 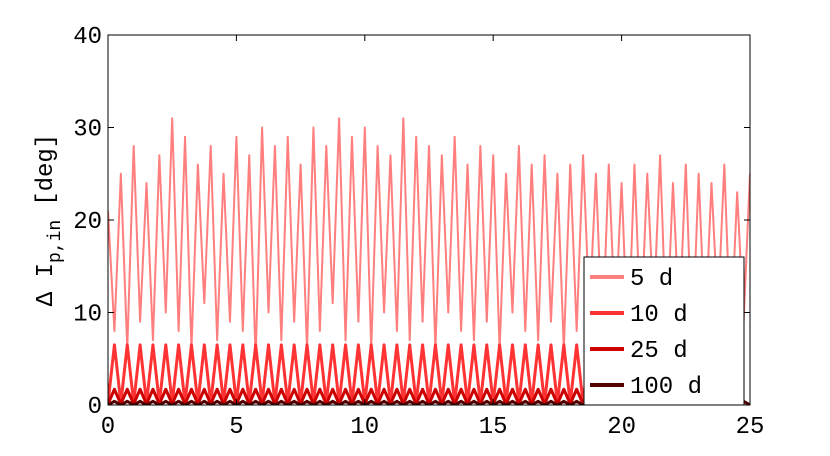 What do you see at coordinates (95, 407) in the screenshot?
I see `y-tick-label: 0` at bounding box center [95, 407].